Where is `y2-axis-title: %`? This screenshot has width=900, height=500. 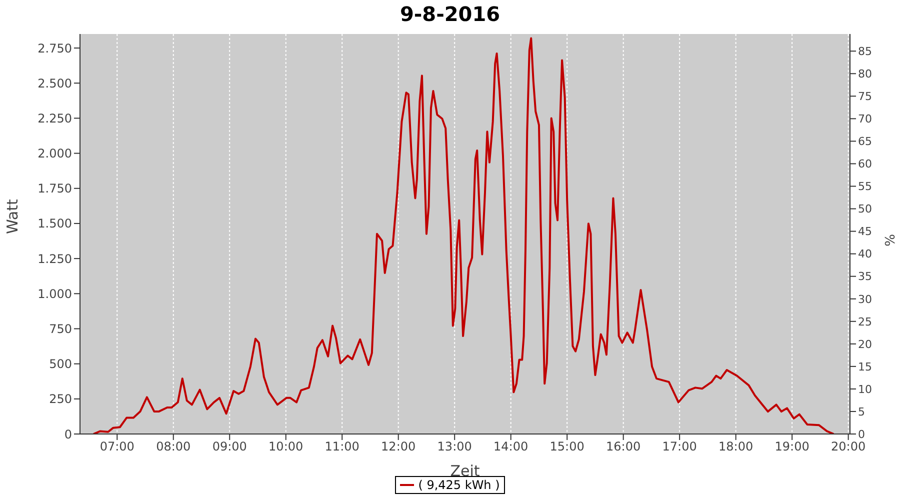
y2-axis-title: % is located at coordinates (891, 240).